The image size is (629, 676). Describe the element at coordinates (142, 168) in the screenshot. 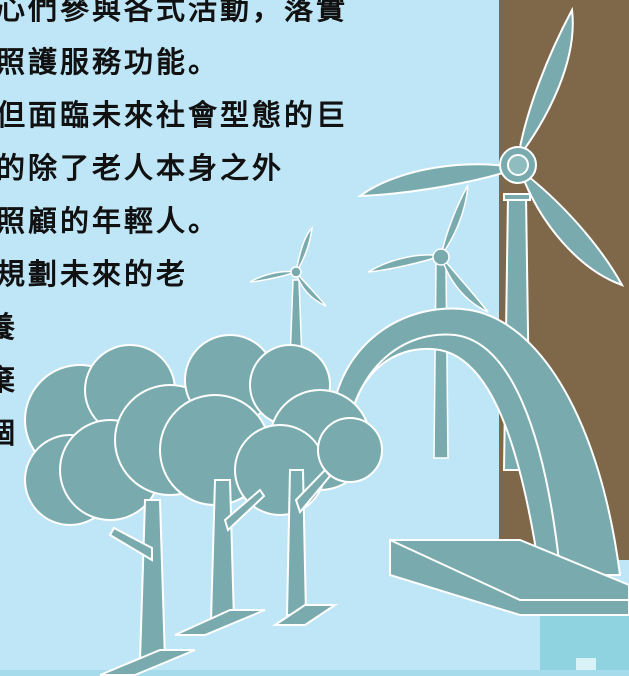

I see `text-line: 的除了老人本身之外` at that location.